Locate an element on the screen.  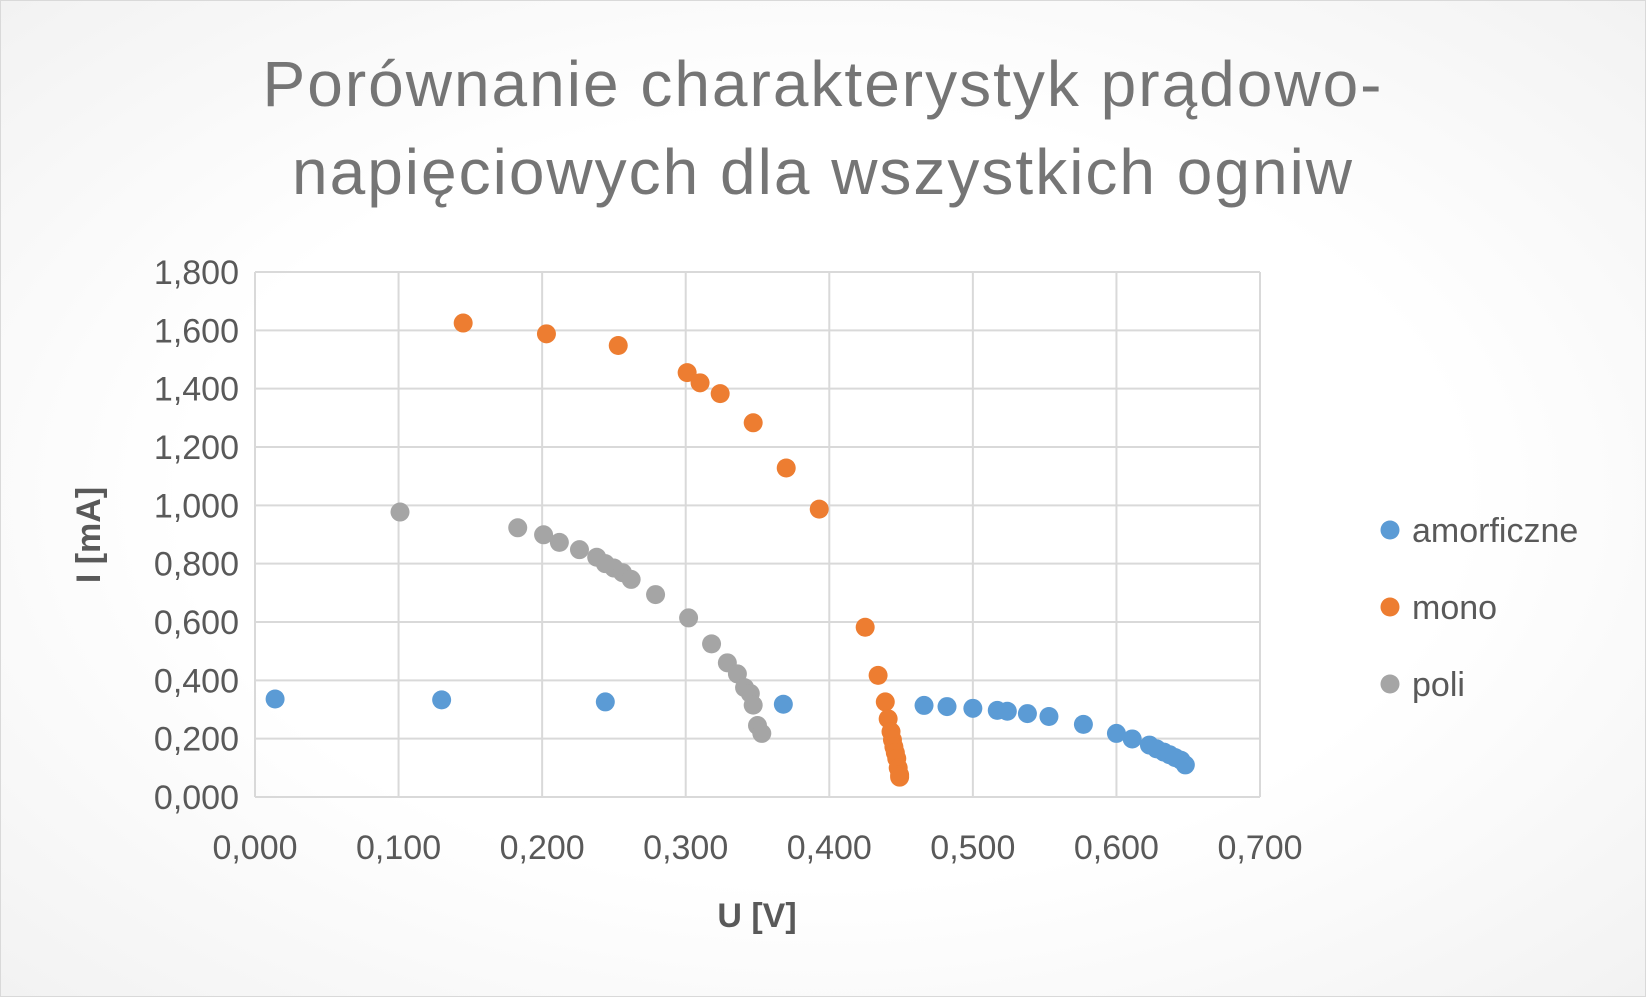
x-axis-ticks: 0,000 0,100 0,200 0,300 0,400 0,500 0,600 0,700 is located at coordinates (757, 848).